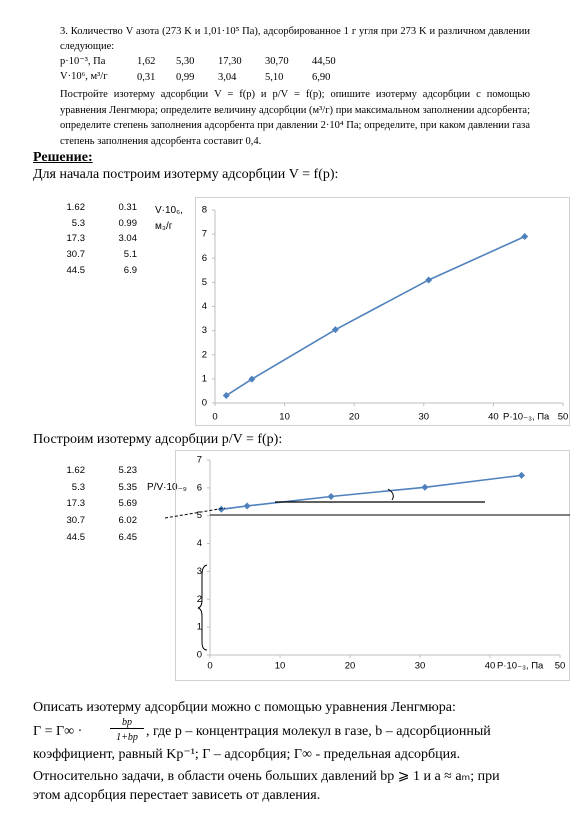 The width and height of the screenshot is (573, 819). What do you see at coordinates (185, 61) in the screenshot?
I see `table-value: 5,30` at bounding box center [185, 61].